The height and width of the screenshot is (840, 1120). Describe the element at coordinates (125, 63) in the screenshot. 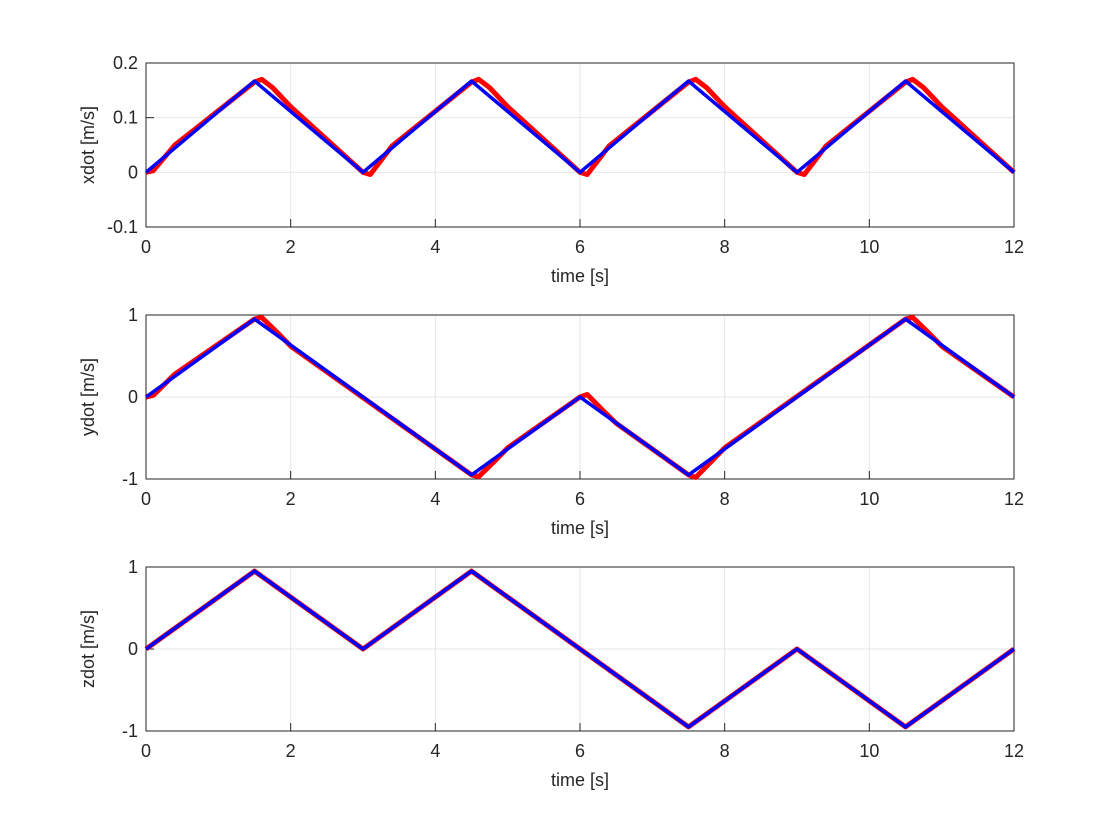

I see `y-tick-label: 0.2` at that location.